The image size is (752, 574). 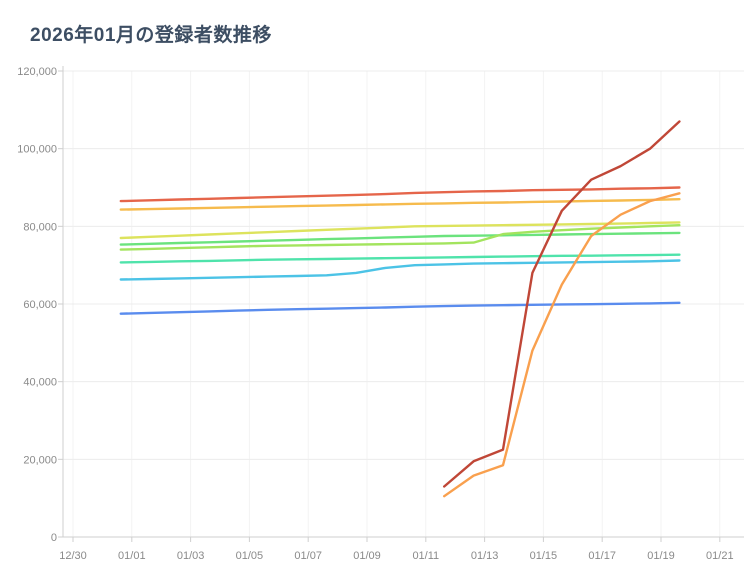 I want to click on y-tick-label: 40,000, so click(x=40, y=383).